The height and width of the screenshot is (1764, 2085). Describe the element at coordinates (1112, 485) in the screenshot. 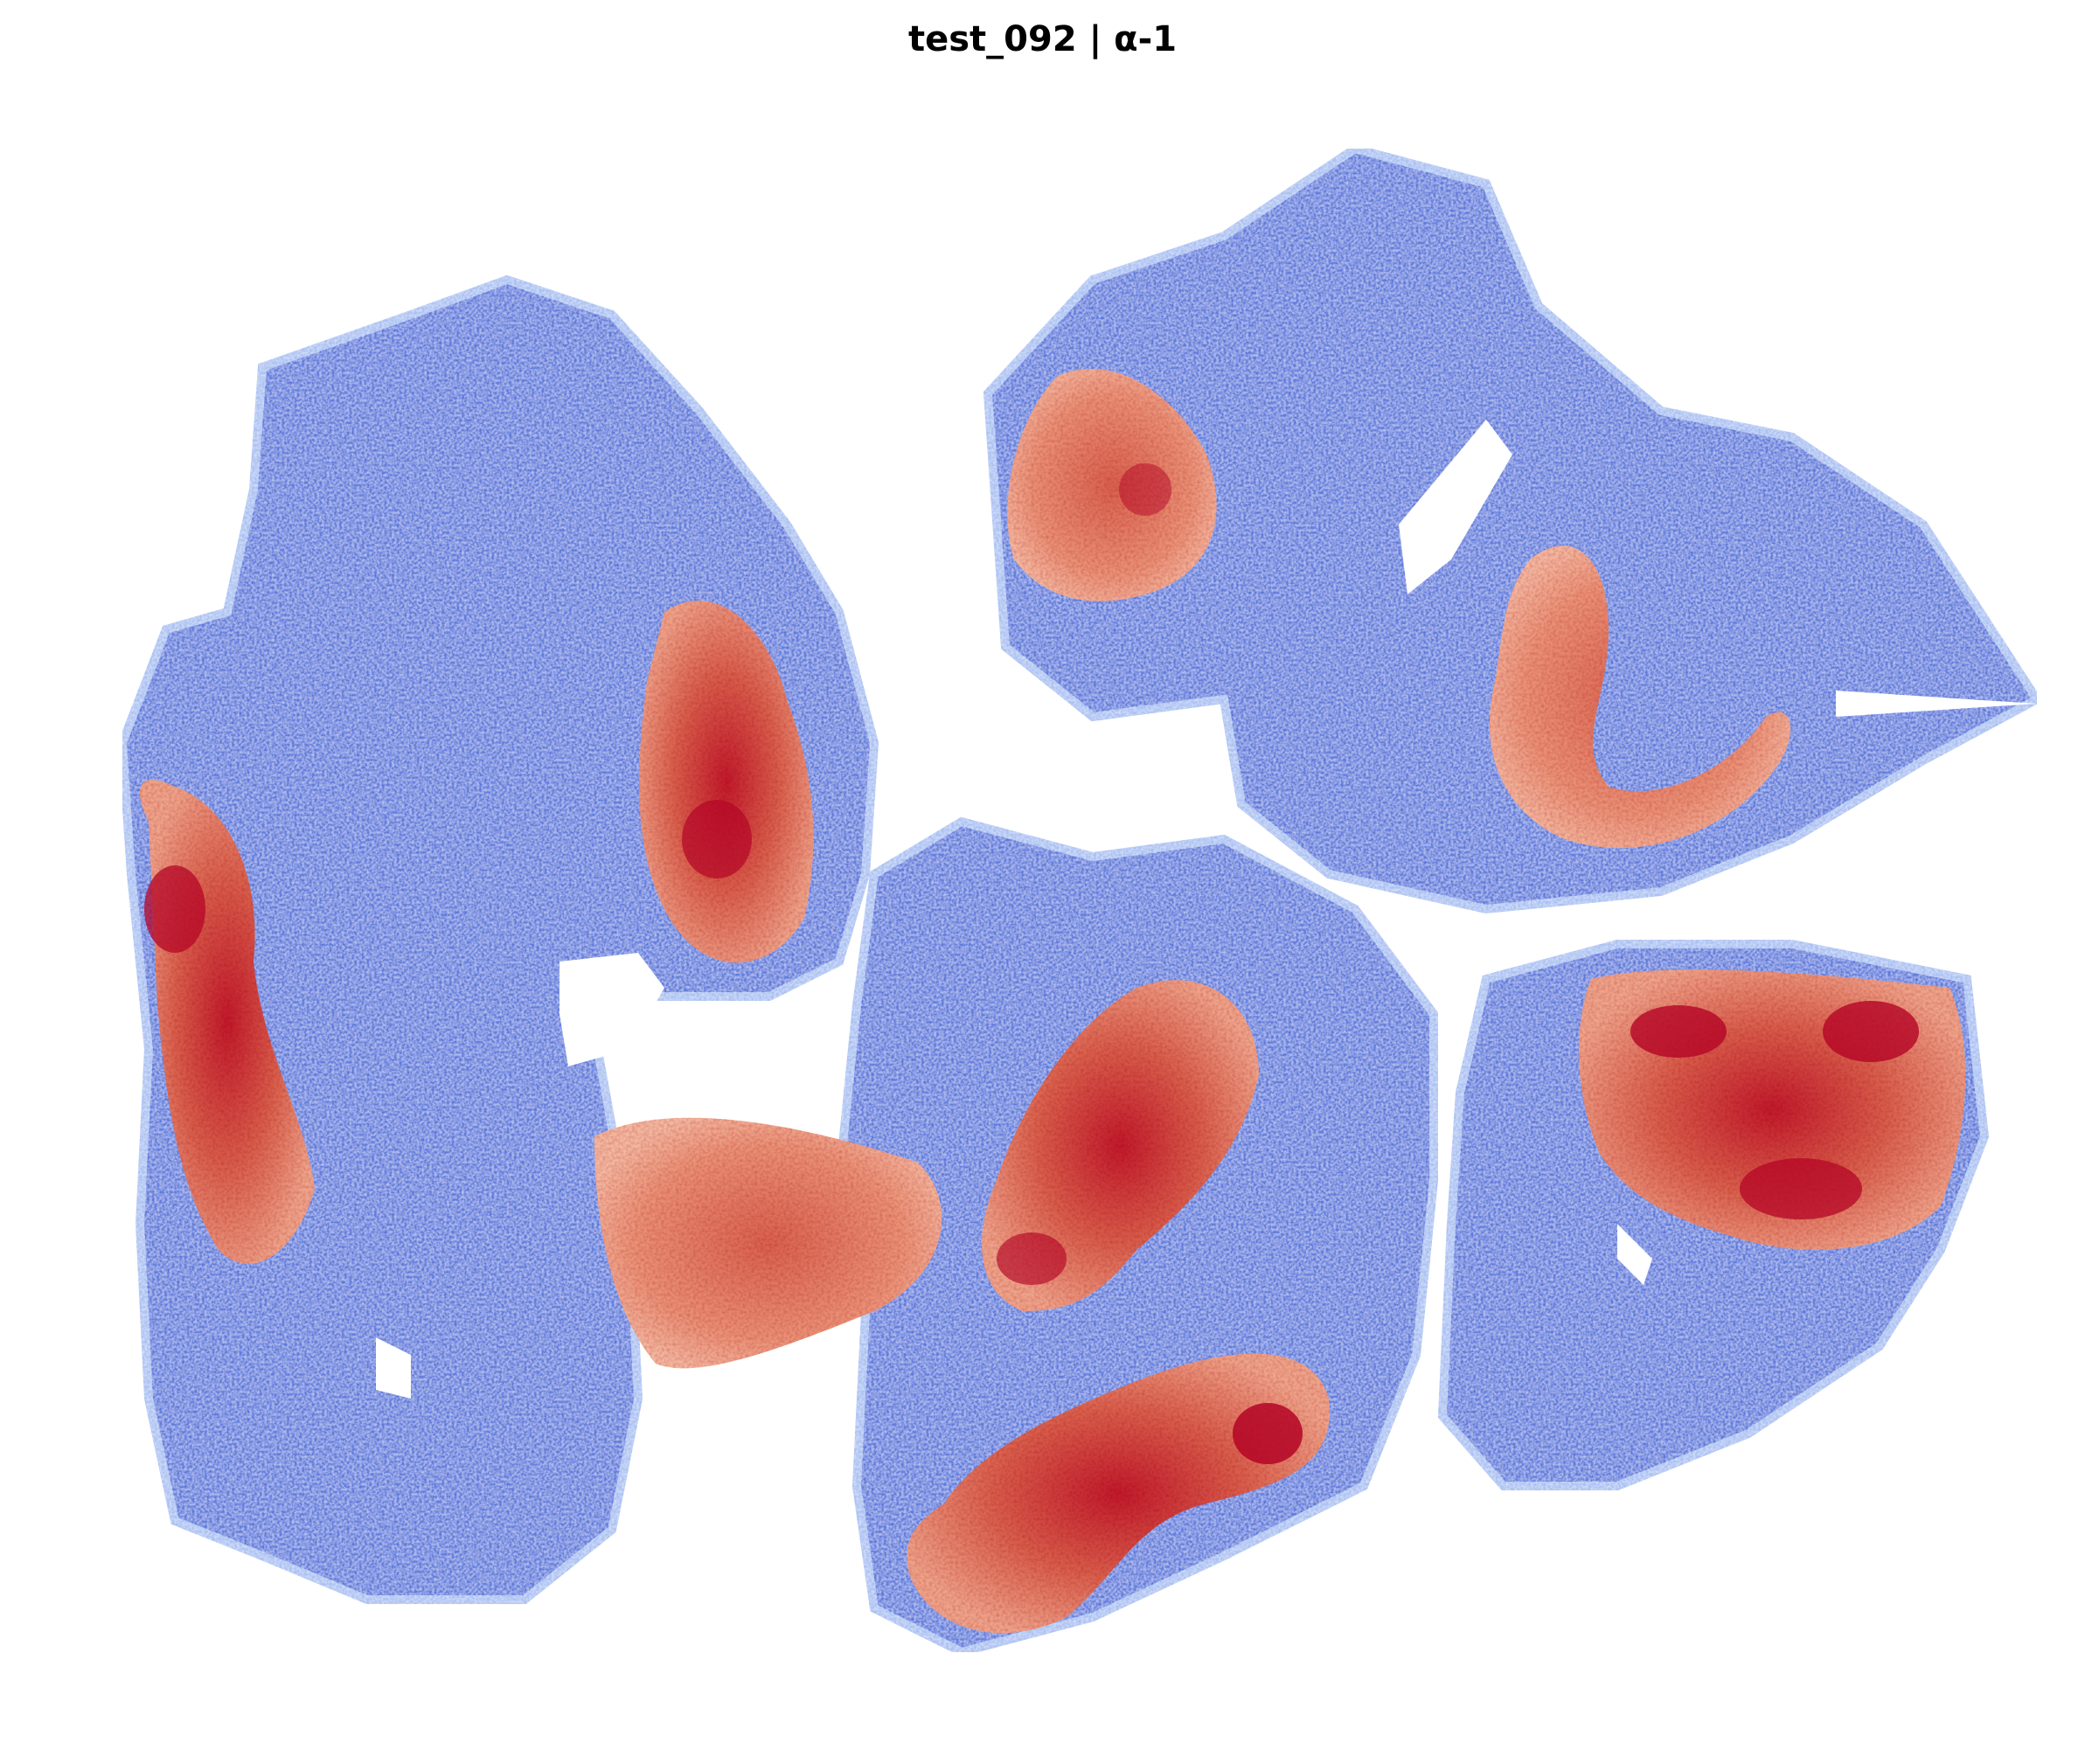

I see `warm-region-top-center` at that location.